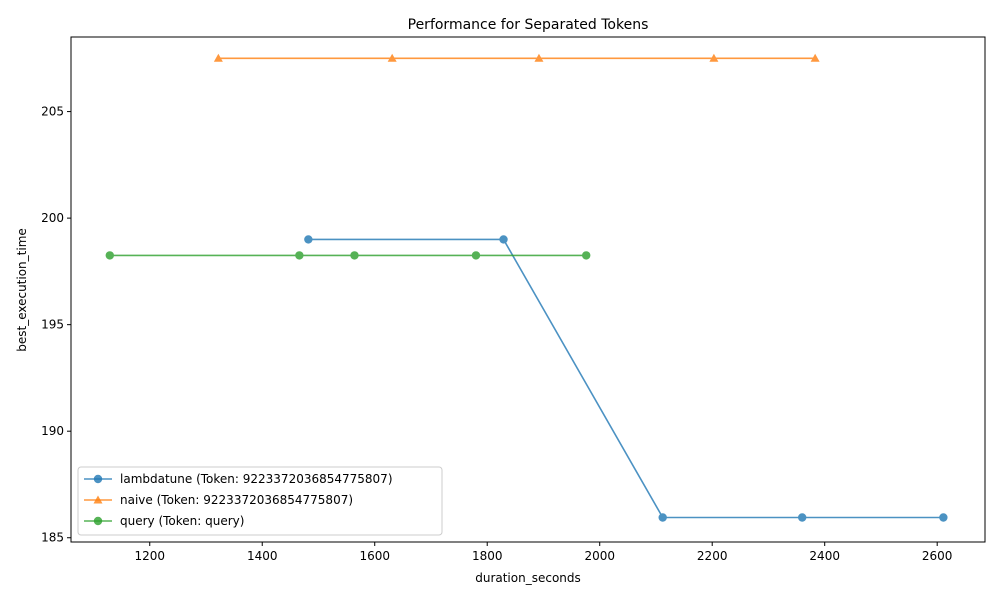  What do you see at coordinates (52, 112) in the screenshot?
I see `y-tick-label: 205` at bounding box center [52, 112].